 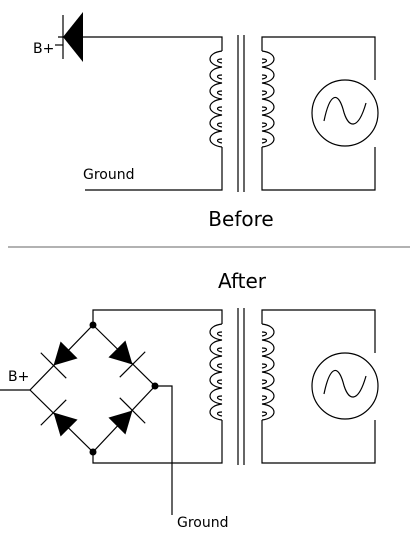 What do you see at coordinates (242, 281) in the screenshot?
I see `section-title: After` at bounding box center [242, 281].